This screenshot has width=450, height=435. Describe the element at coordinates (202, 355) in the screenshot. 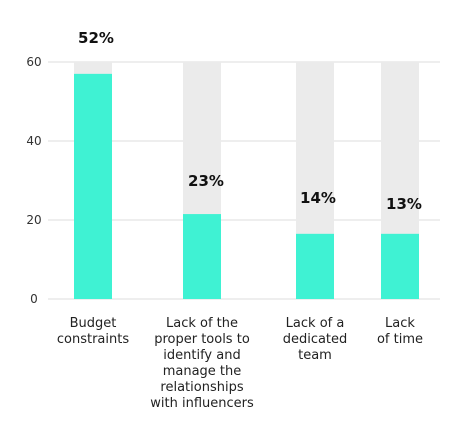

I see `category-label-line: identify and` at that location.